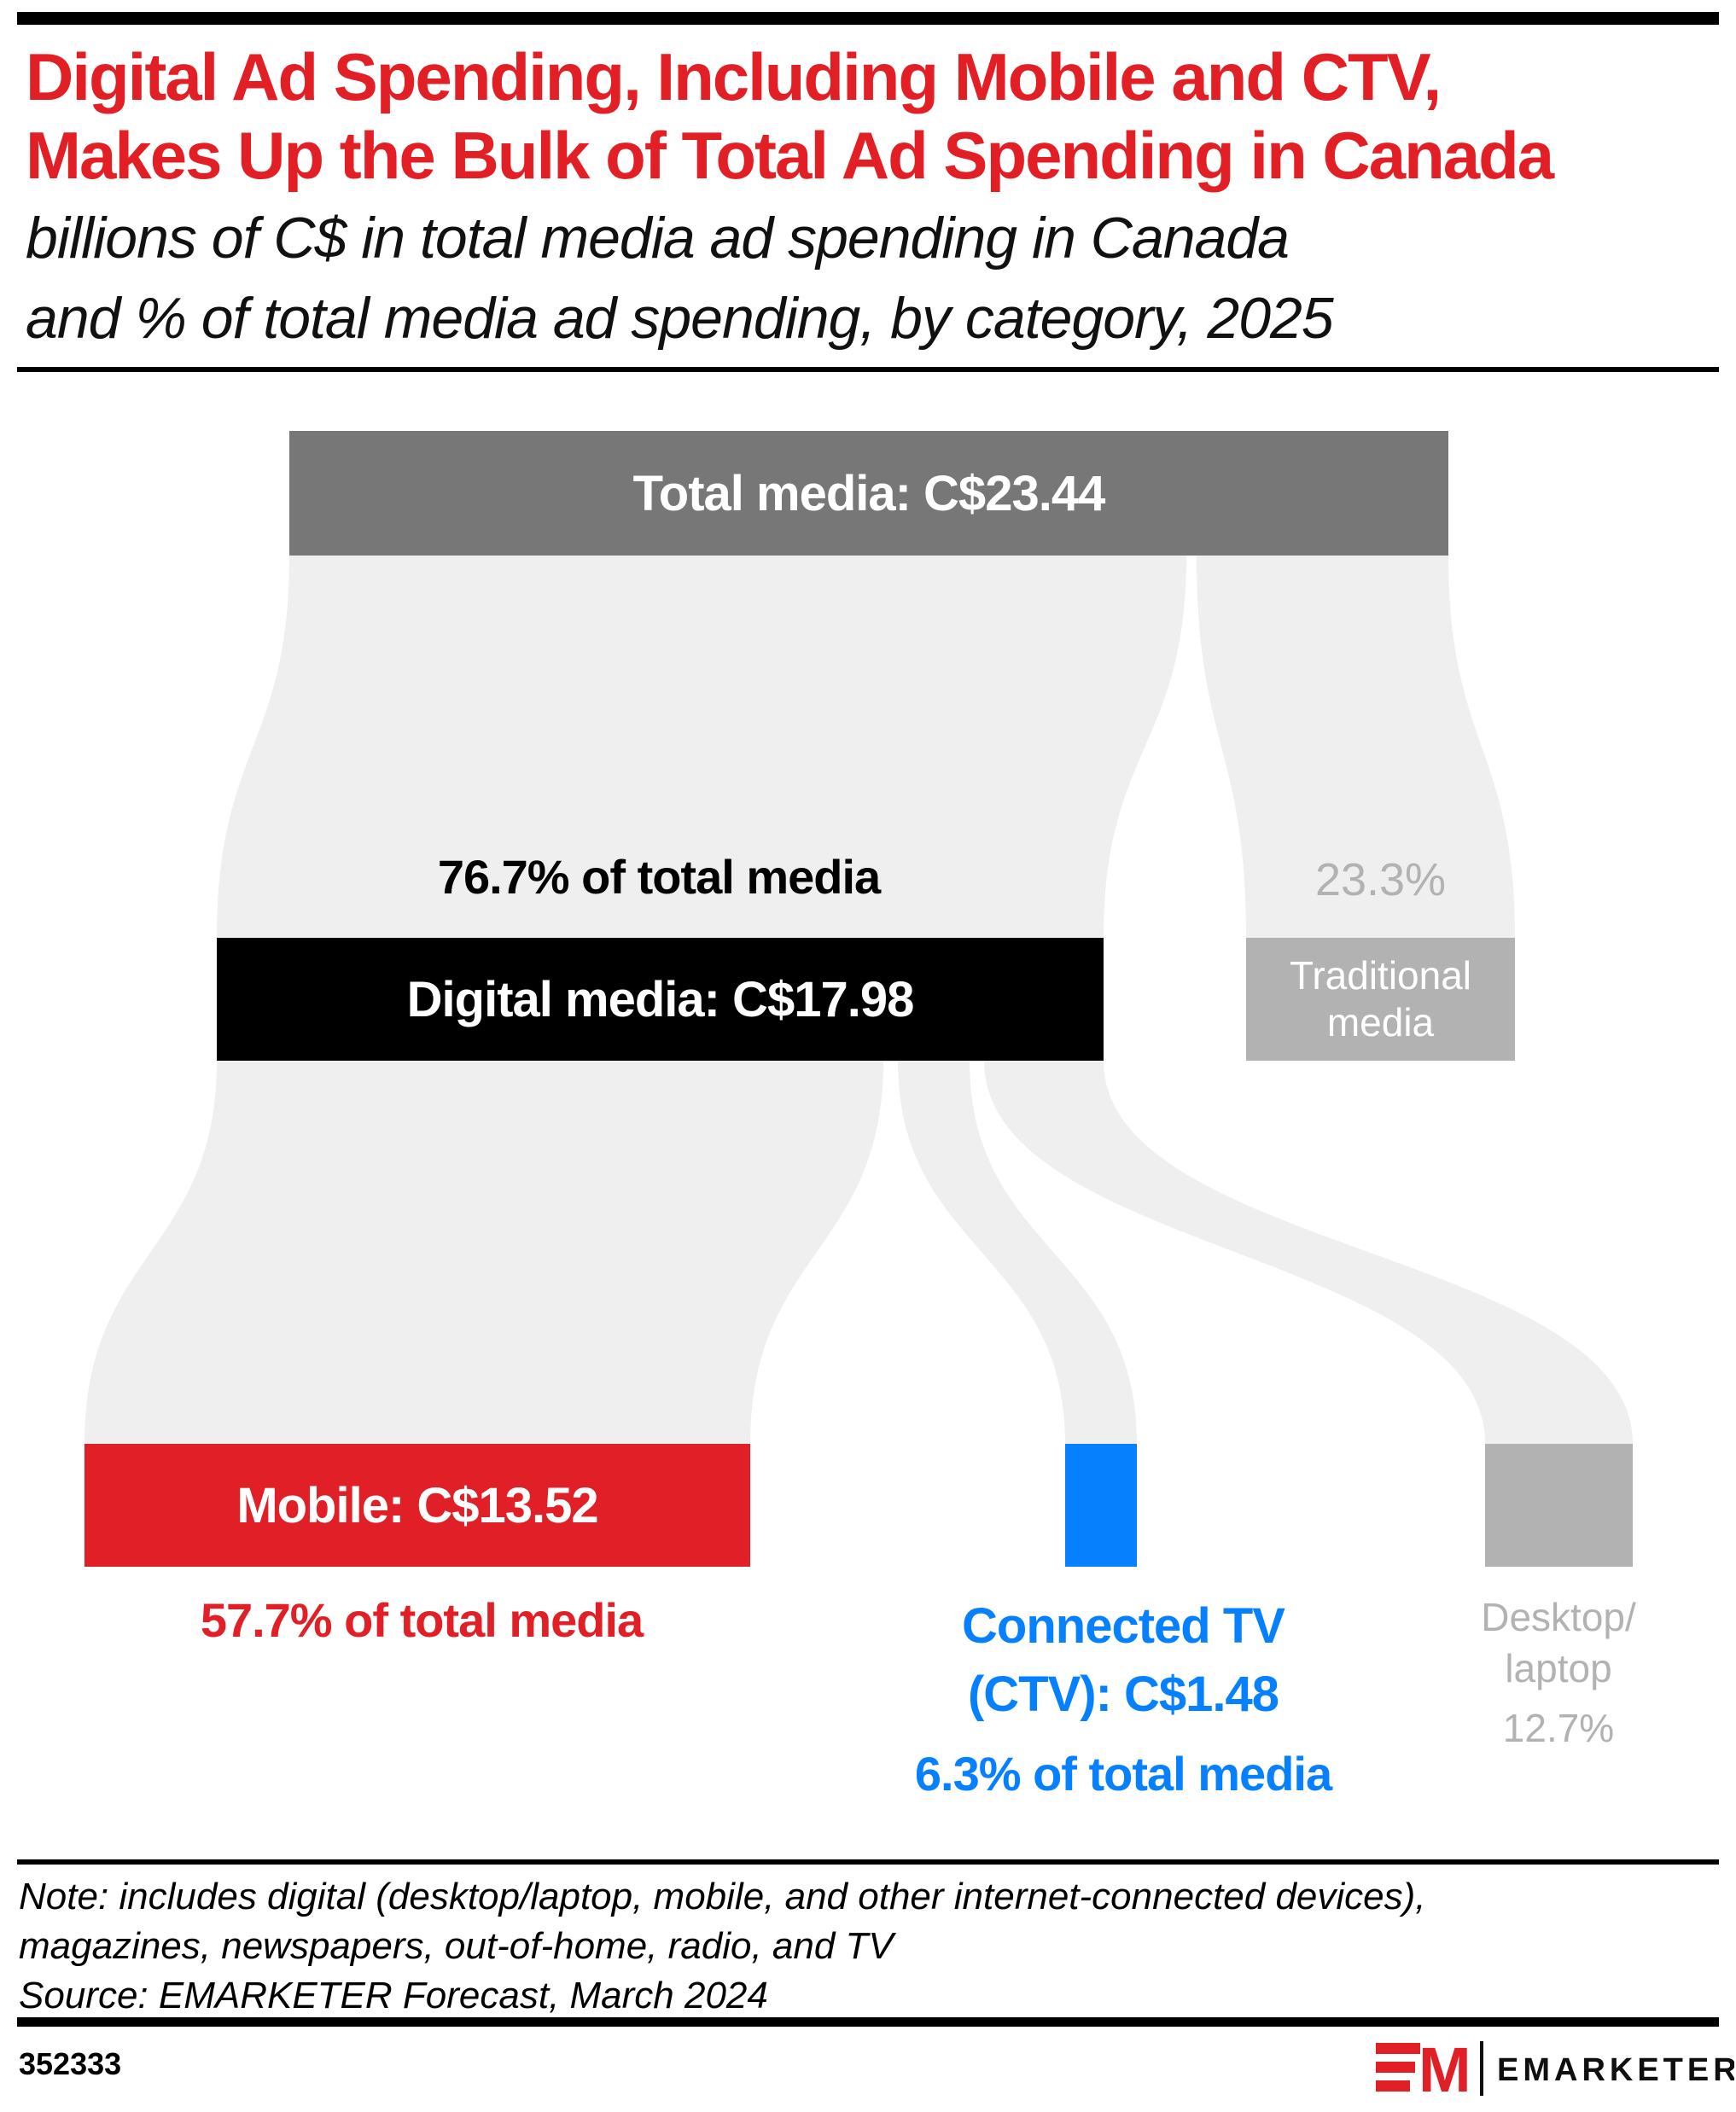 This screenshot has width=1736, height=2112. Describe the element at coordinates (868, 2022) in the screenshot. I see `footer-divider` at that location.